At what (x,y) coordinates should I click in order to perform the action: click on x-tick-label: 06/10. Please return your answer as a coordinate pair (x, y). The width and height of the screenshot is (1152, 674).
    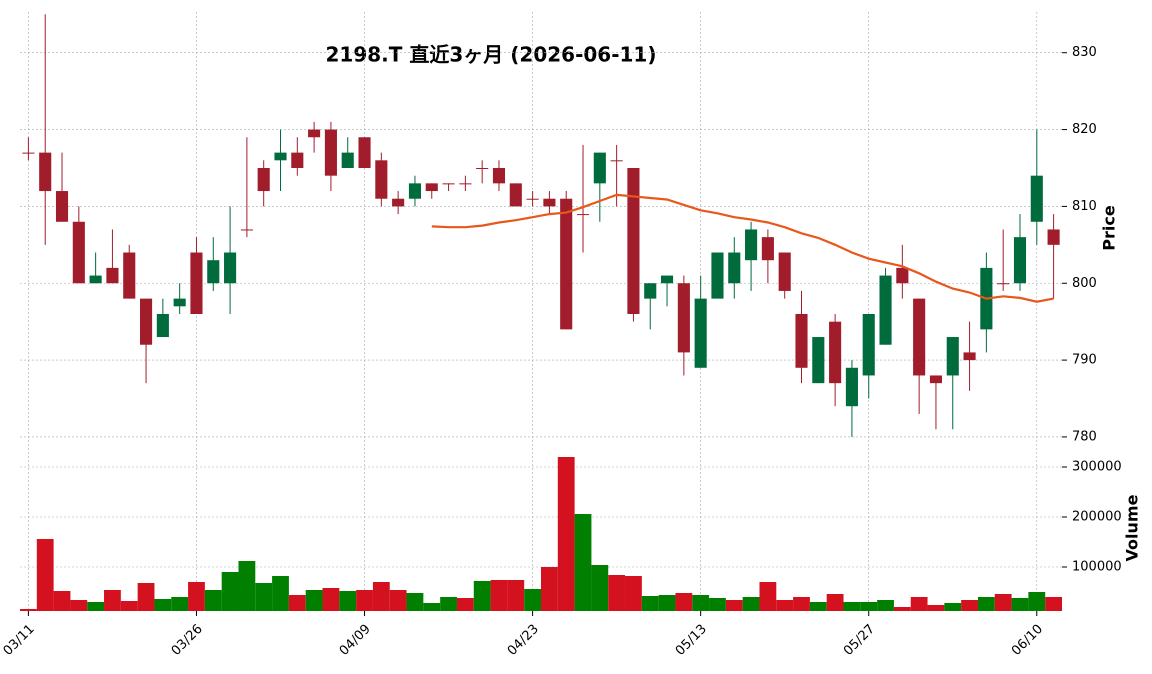
    Looking at the image, I should click on (1027, 640).